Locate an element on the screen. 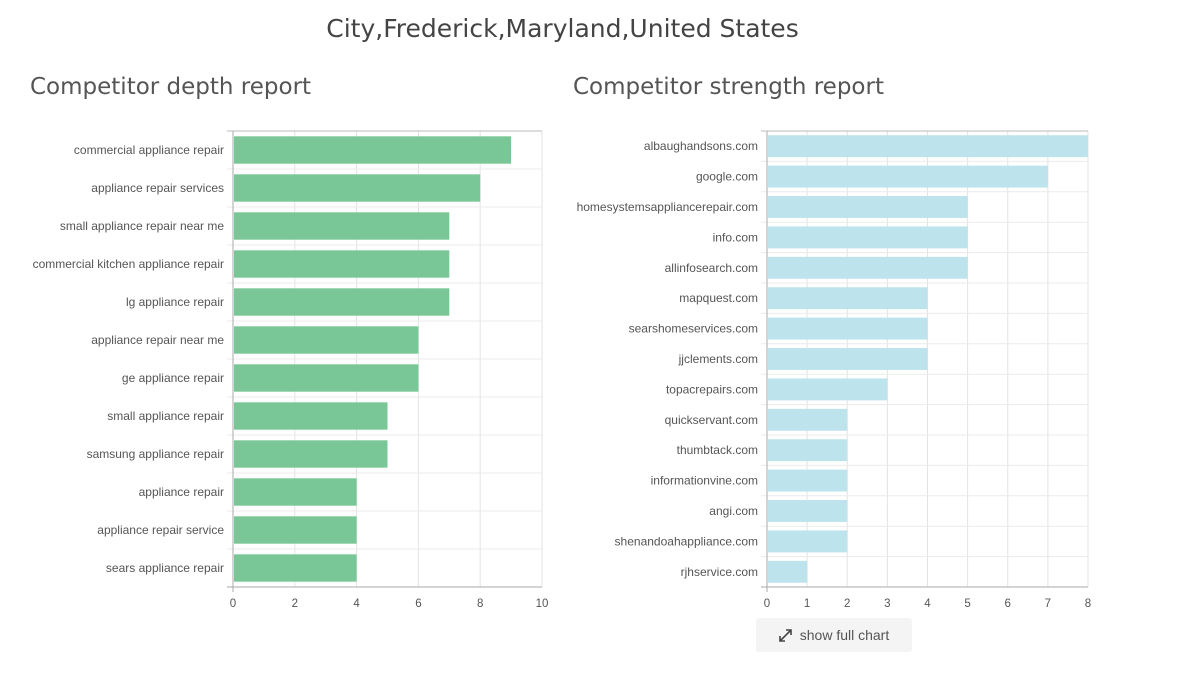  category-label: mapquest.com is located at coordinates (718, 298).